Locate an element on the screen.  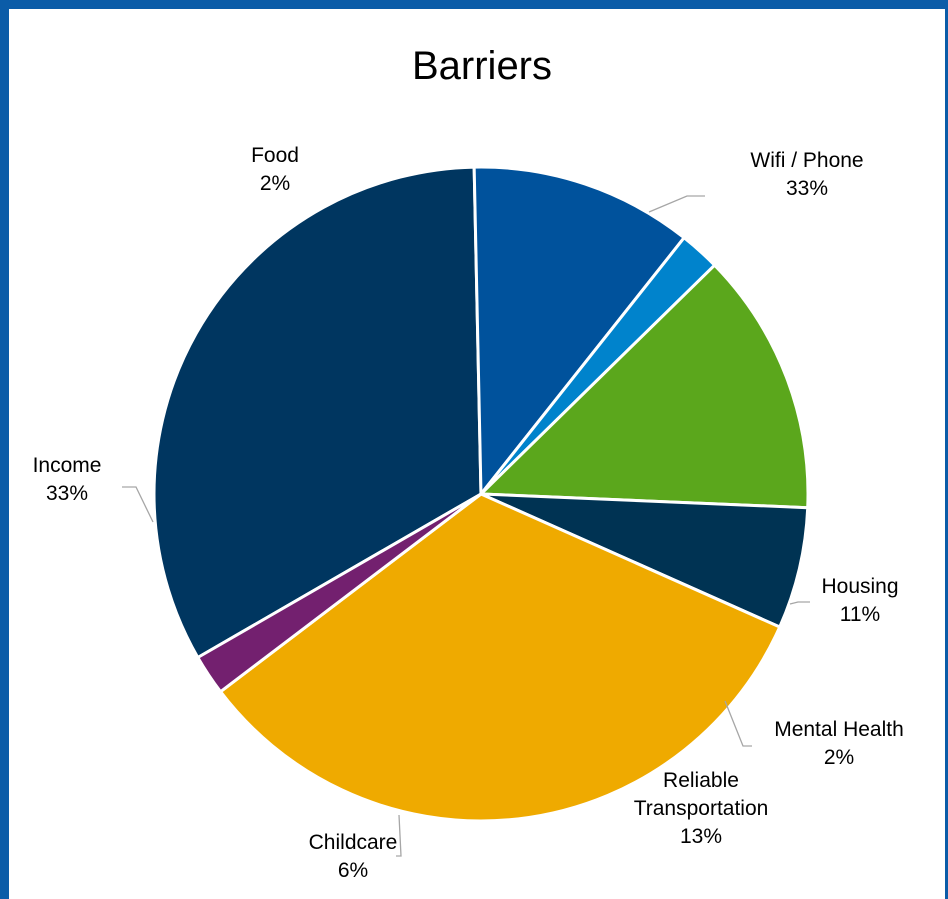
leader-line-wifi-phone is located at coordinates (676, 204).